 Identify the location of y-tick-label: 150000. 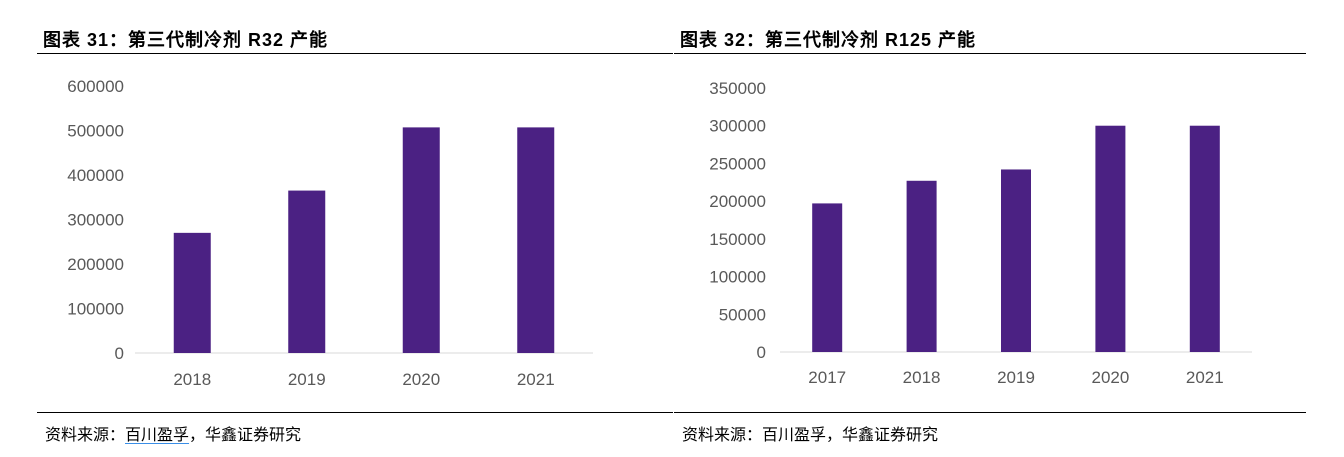
(737, 239).